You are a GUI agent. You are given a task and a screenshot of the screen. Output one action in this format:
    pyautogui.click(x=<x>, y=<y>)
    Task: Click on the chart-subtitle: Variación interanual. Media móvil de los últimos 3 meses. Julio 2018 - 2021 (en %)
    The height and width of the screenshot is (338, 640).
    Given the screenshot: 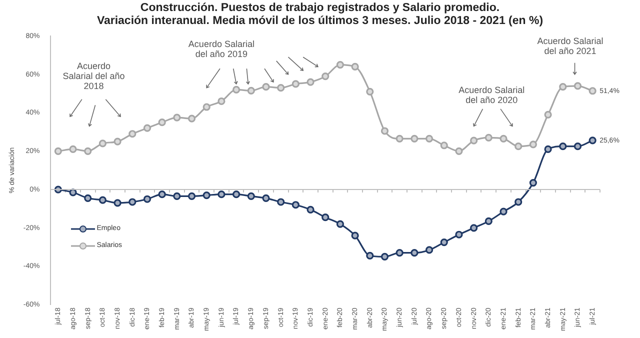 What is the action you would take?
    pyautogui.click(x=320, y=21)
    